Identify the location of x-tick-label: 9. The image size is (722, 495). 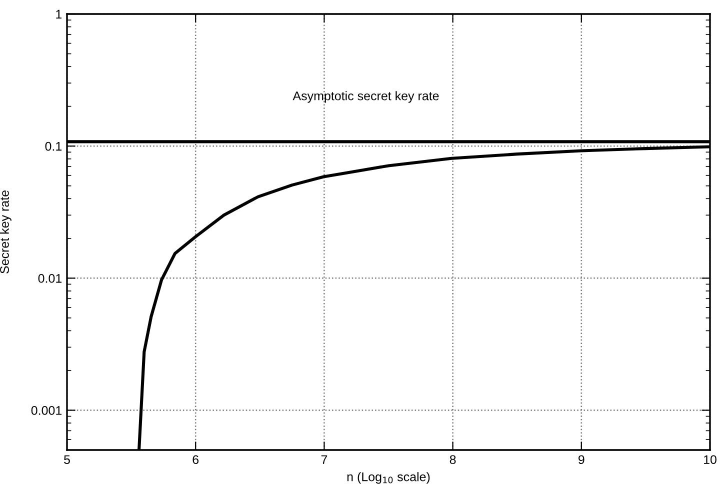
(581, 459).